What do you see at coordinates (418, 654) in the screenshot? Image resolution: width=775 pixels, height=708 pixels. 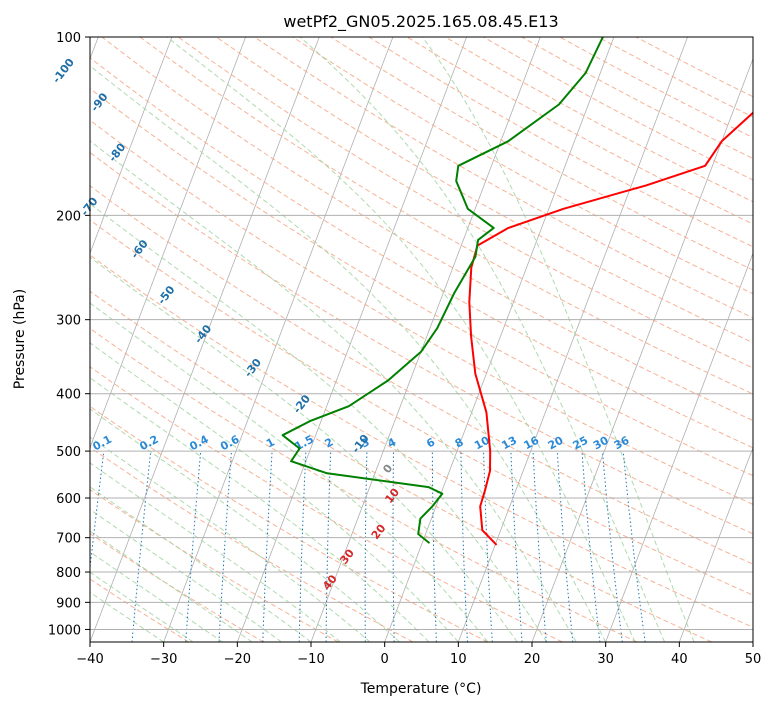 I see `x-axis-ticks: −40 −30 −20 −10 0 10 20 30 40 50` at bounding box center [418, 654].